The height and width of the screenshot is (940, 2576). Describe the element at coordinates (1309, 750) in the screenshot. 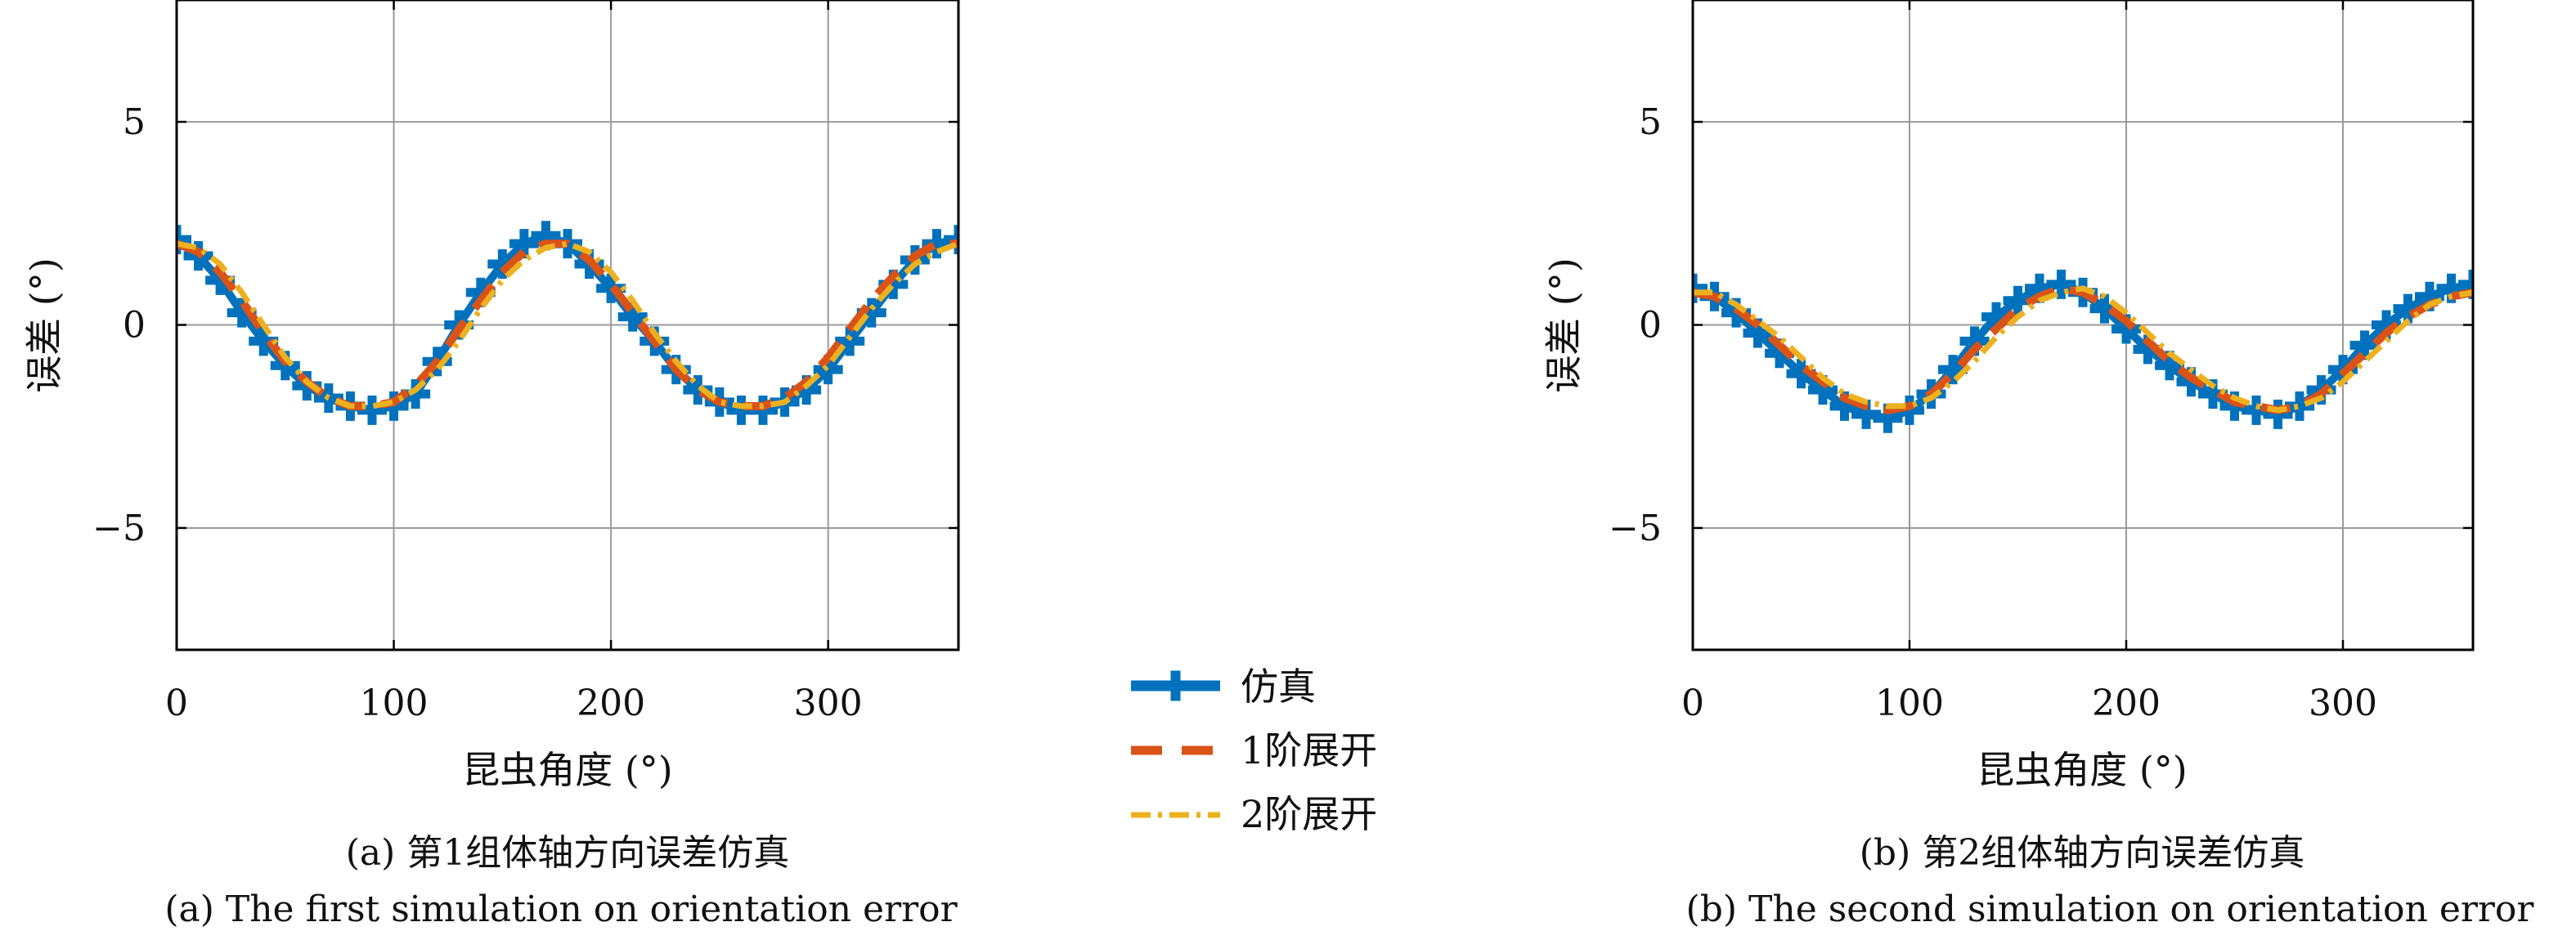

I see `legend-label-first-order: 1阶展开` at that location.